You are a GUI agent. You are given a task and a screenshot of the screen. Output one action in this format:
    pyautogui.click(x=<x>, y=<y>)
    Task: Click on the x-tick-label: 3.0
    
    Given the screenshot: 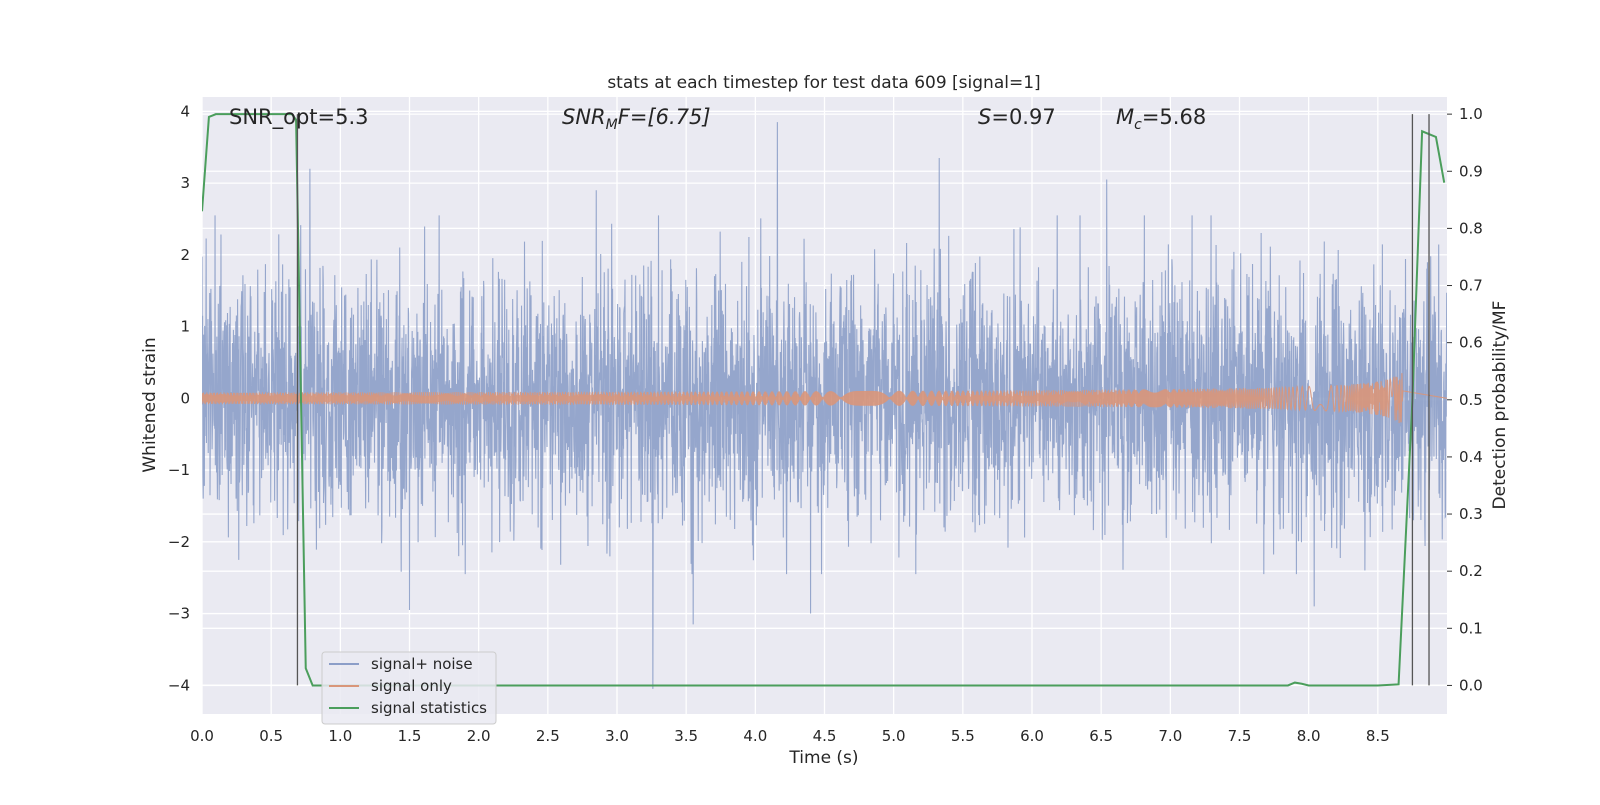 What is the action you would take?
    pyautogui.click(x=617, y=736)
    